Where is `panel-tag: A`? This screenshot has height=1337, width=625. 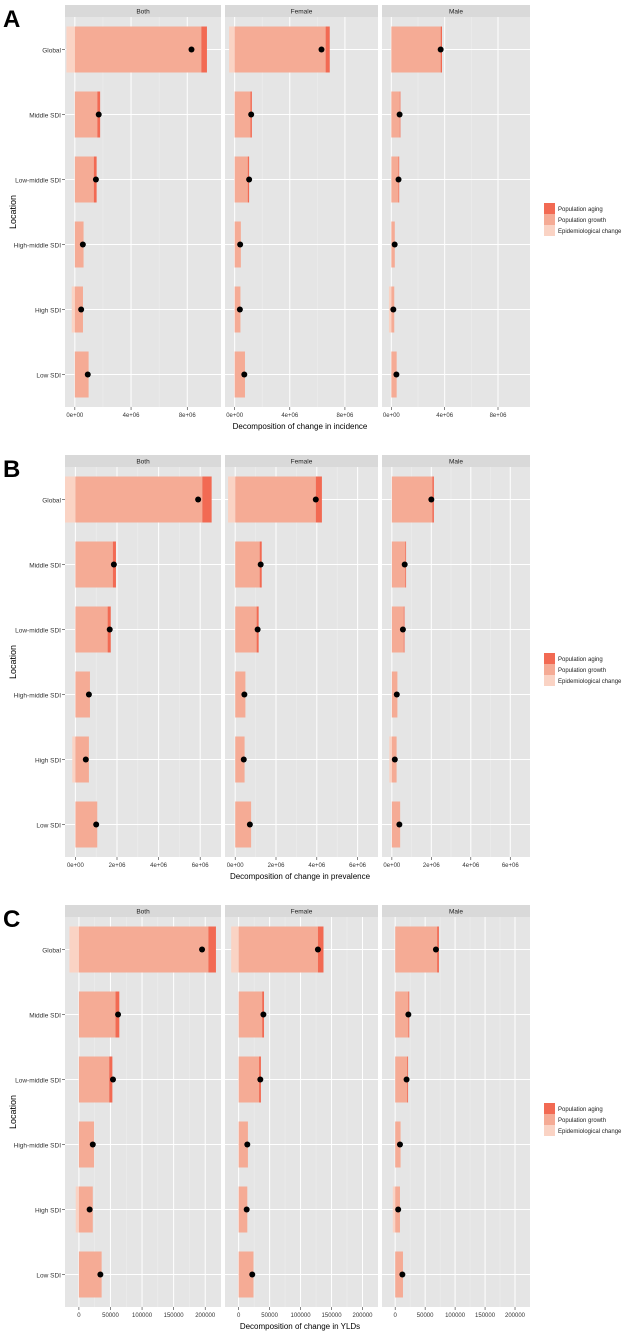
panel-tag: A is located at coordinates (11, 19).